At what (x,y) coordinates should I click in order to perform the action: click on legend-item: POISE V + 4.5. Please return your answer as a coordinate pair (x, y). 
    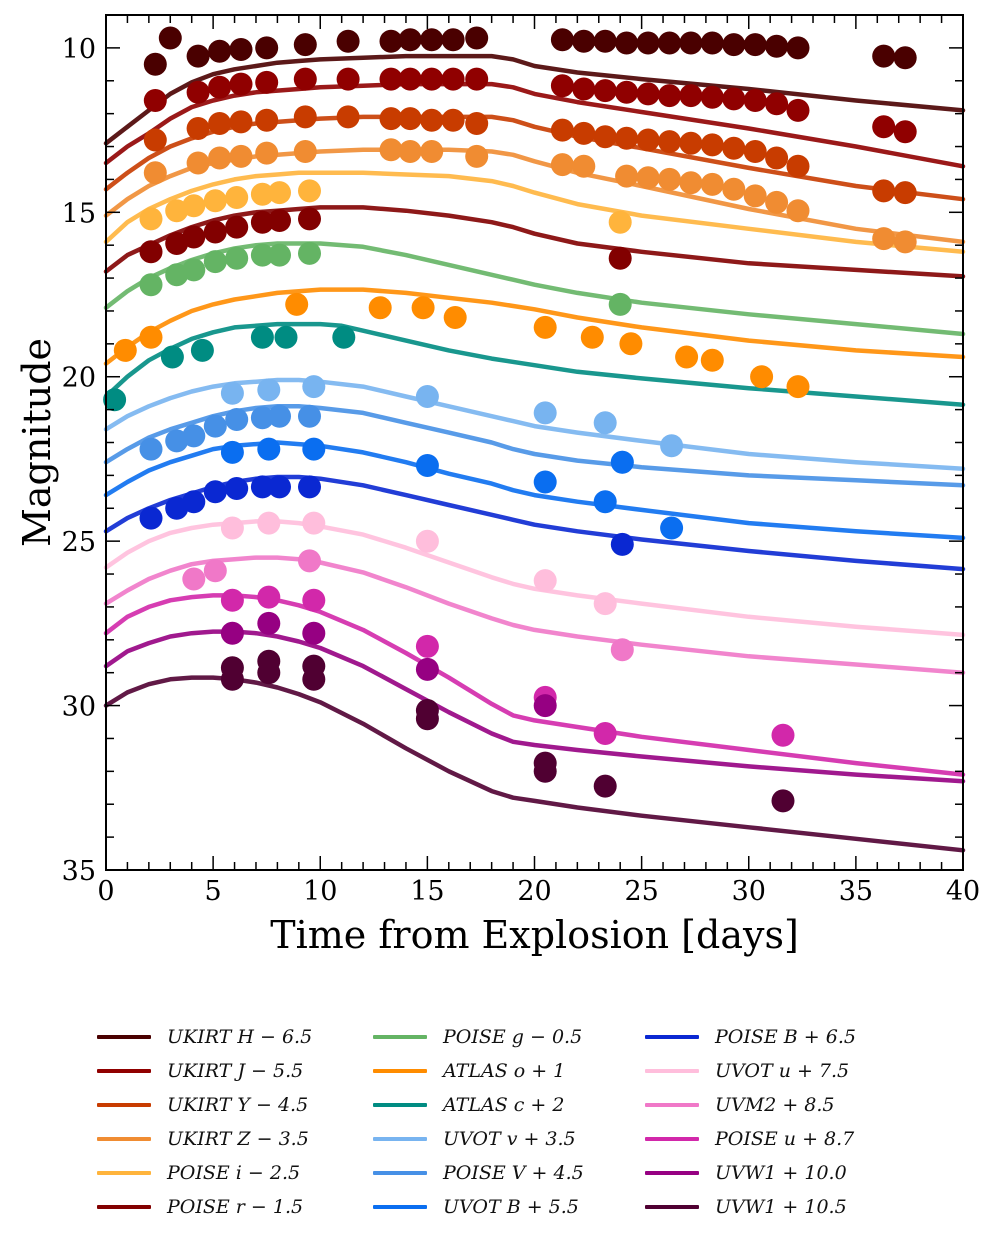
    Looking at the image, I should click on (478, 1173).